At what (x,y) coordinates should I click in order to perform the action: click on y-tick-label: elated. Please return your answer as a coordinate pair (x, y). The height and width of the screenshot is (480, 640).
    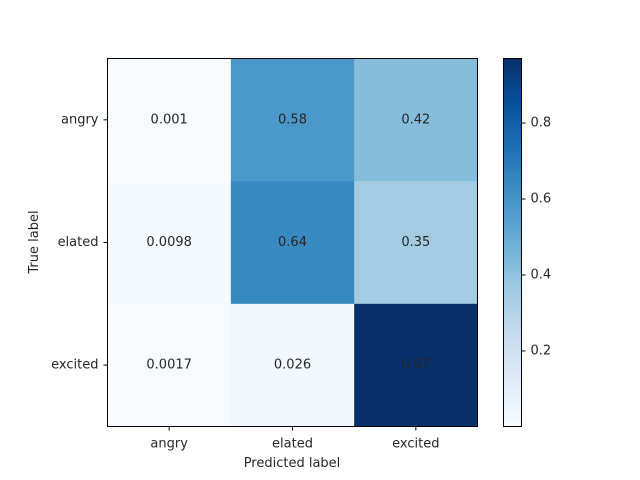
    Looking at the image, I should click on (78, 242).